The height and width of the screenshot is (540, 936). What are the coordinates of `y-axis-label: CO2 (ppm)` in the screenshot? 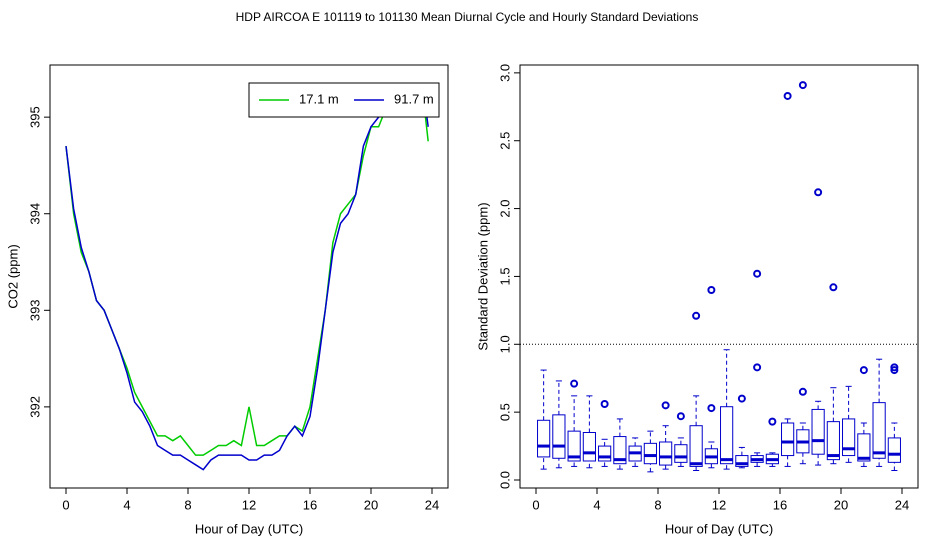 It's located at (12, 276).